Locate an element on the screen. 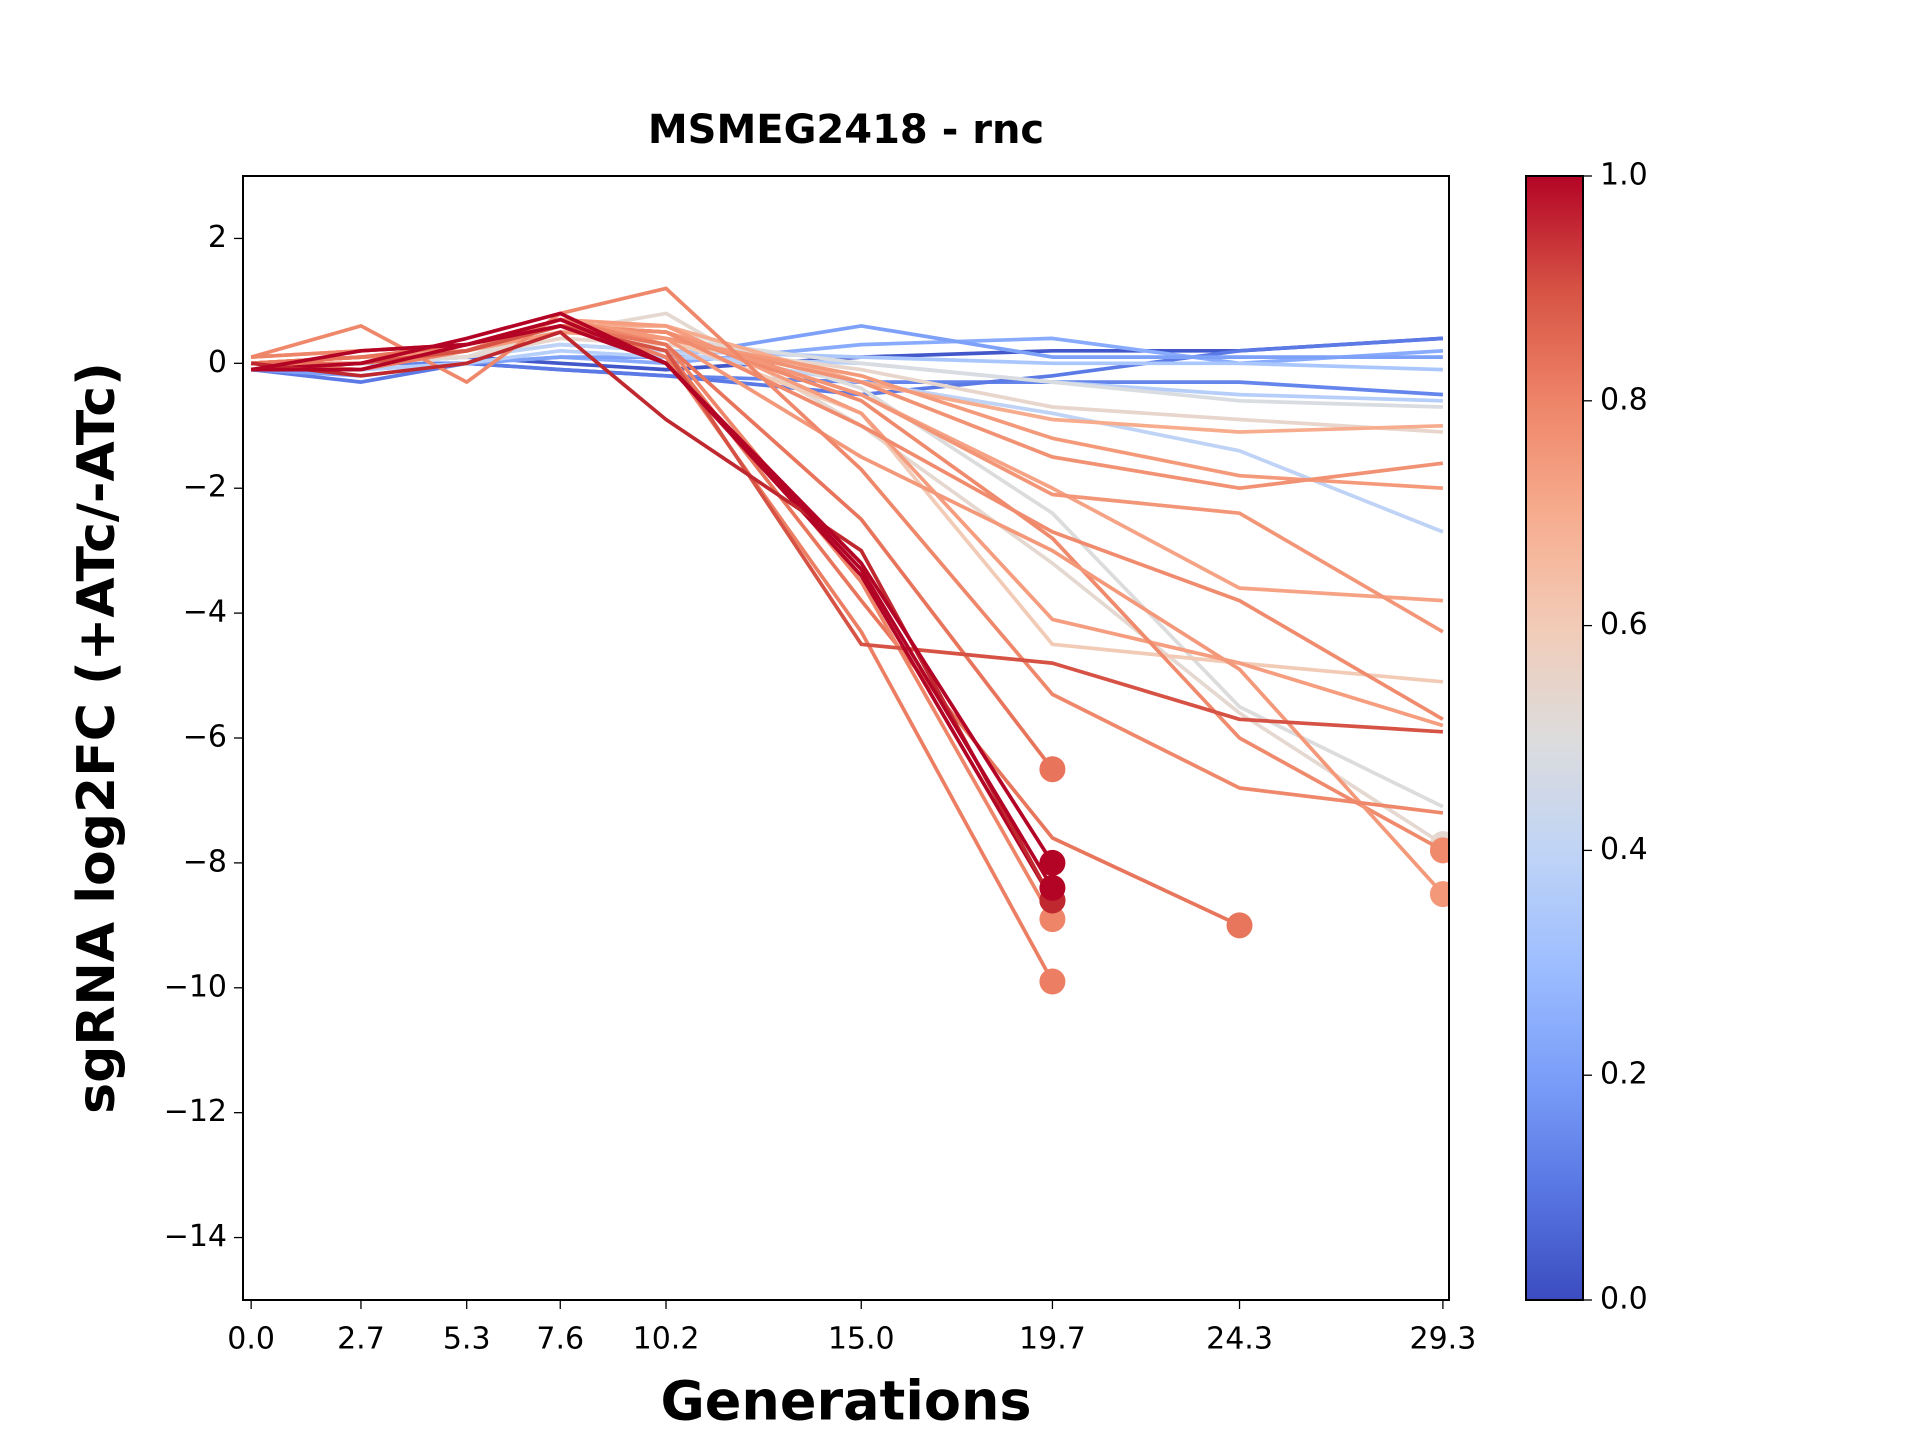  colorbar-tick-label: 0.6 is located at coordinates (1624, 624).